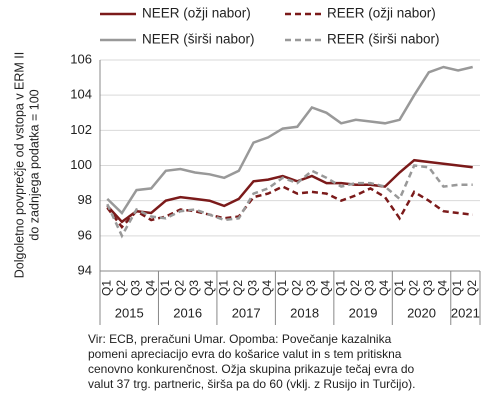 The width and height of the screenshot is (490, 402). What do you see at coordinates (421, 312) in the screenshot?
I see `x-group-label: 2020` at bounding box center [421, 312].